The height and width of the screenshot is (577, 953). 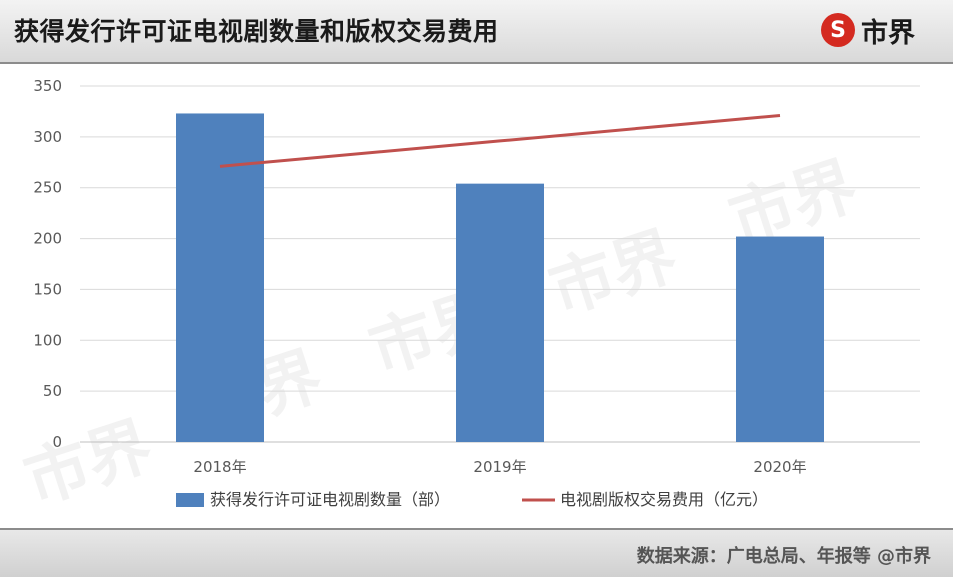 I want to click on y-tick-label: 150, so click(x=47, y=289).